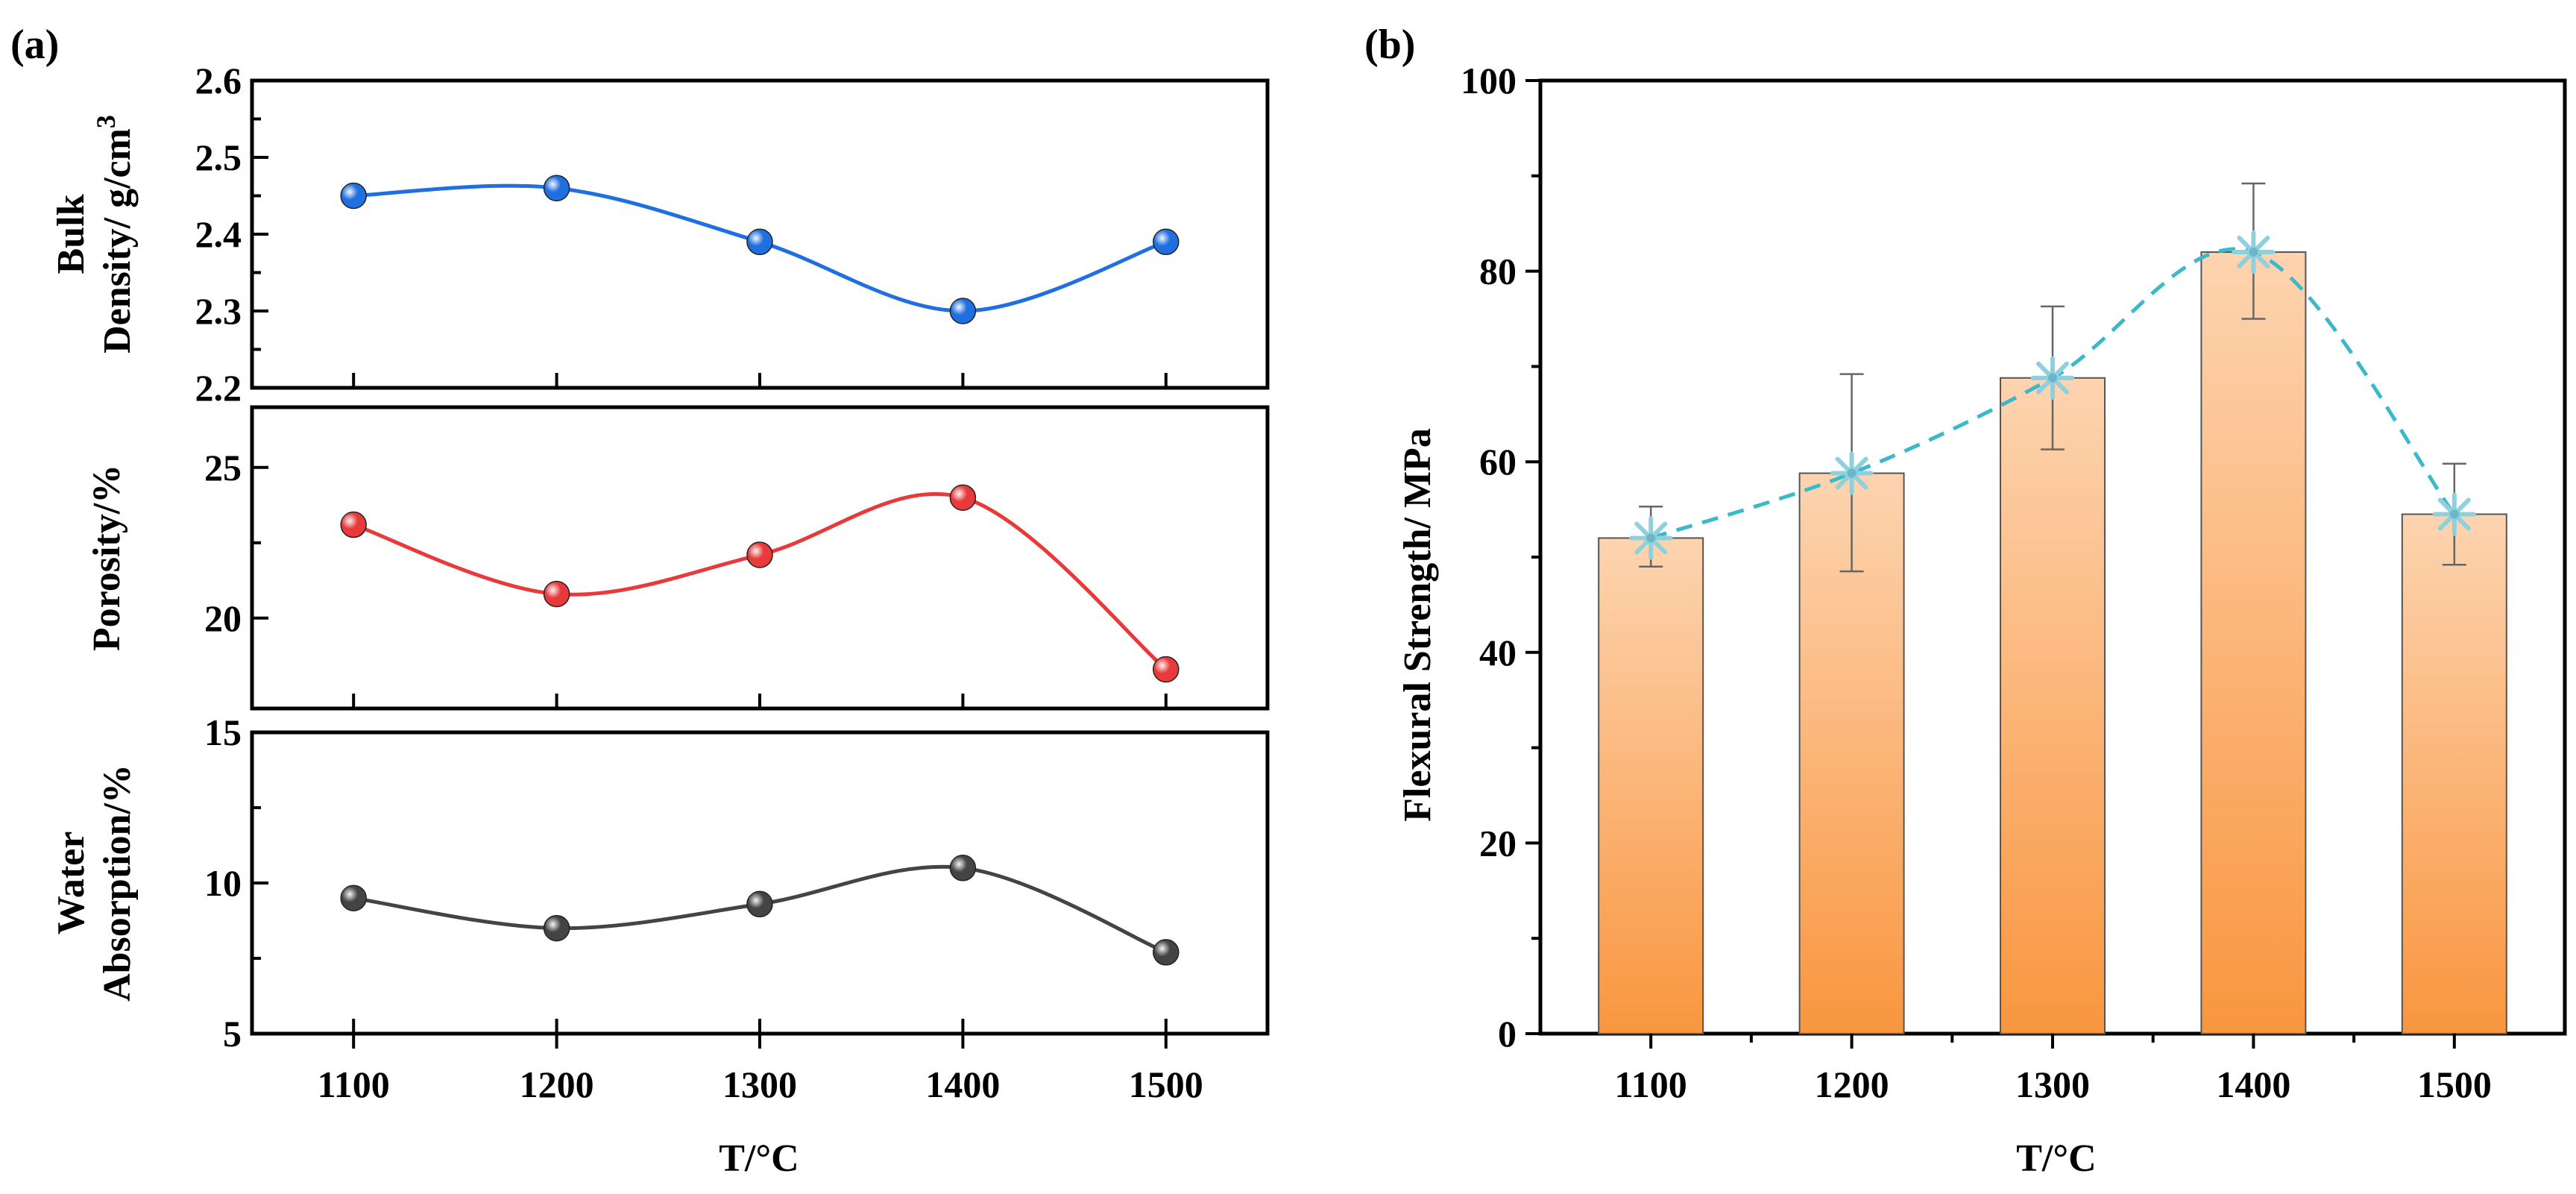 The width and height of the screenshot is (2576, 1194). I want to click on series-line, so click(760, 581).